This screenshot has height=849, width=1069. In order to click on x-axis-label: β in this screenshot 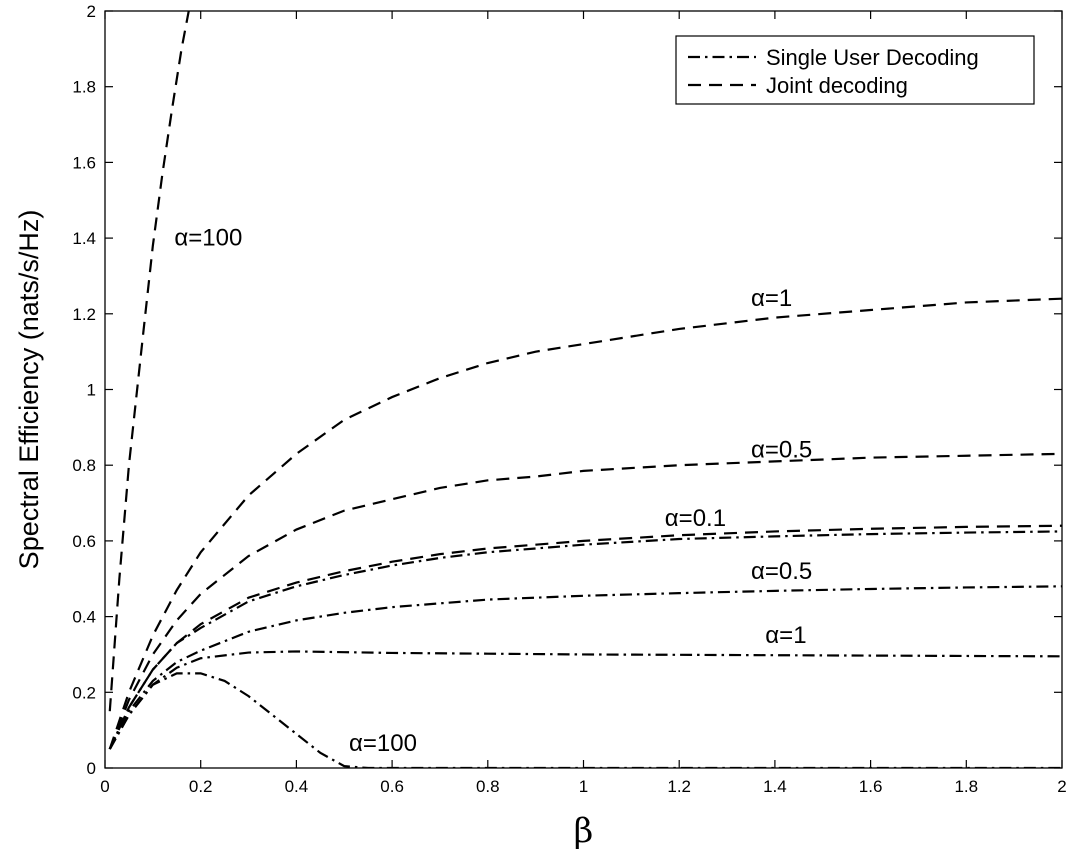, I will do `click(584, 830)`.